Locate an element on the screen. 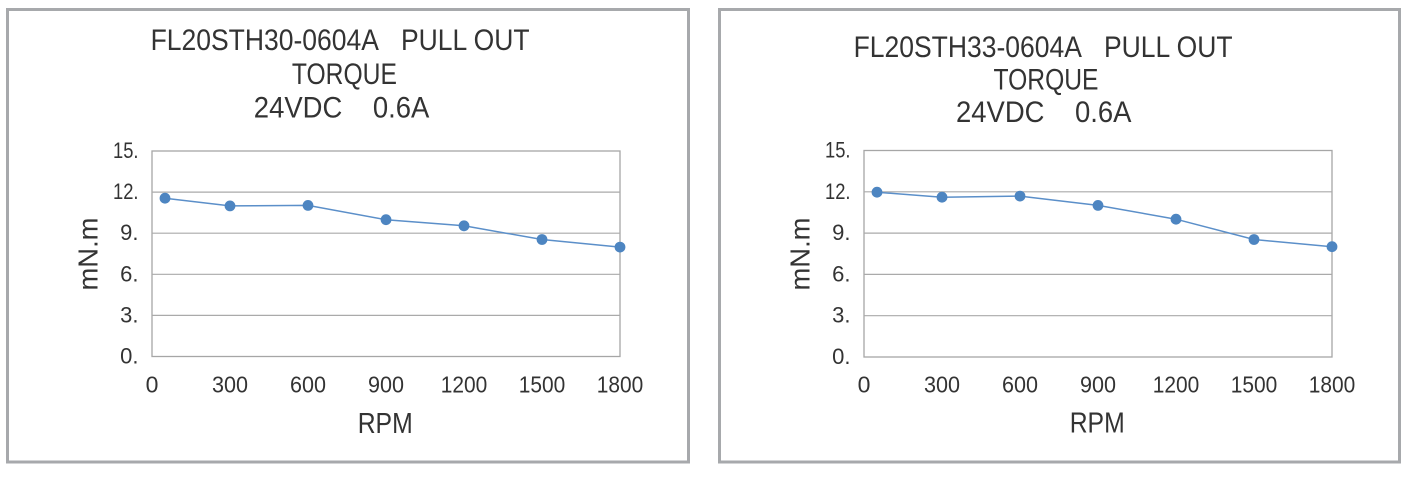 This screenshot has height=478, width=1408. svg-text: FL20STH33-0604A PULL OUT is located at coordinates (1043, 47).